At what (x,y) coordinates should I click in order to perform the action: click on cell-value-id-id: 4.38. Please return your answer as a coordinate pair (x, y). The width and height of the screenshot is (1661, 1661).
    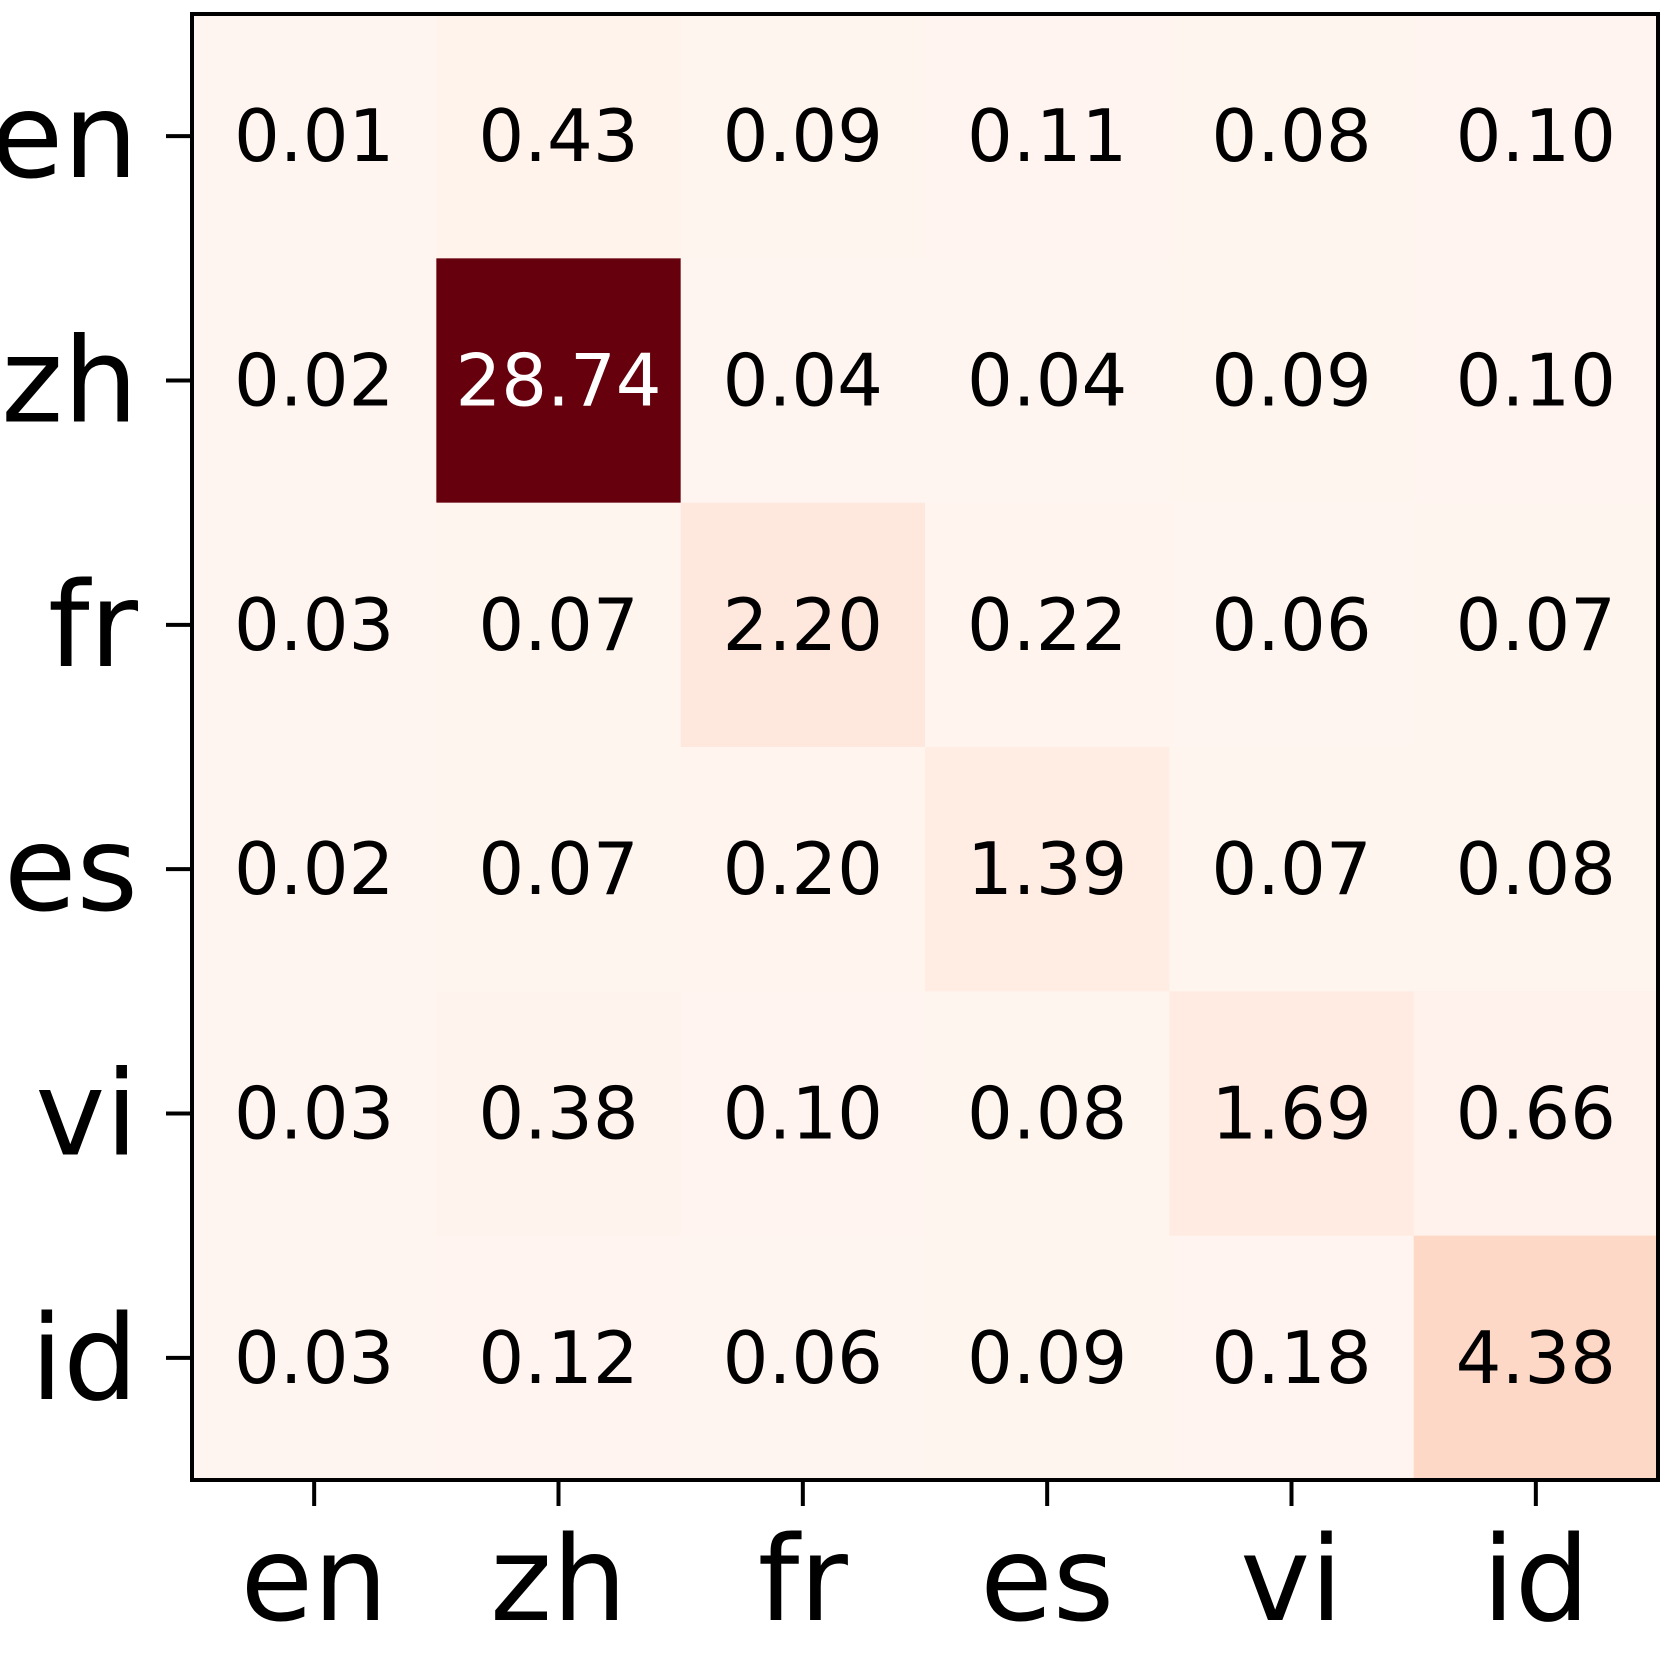
    Looking at the image, I should click on (1536, 1358).